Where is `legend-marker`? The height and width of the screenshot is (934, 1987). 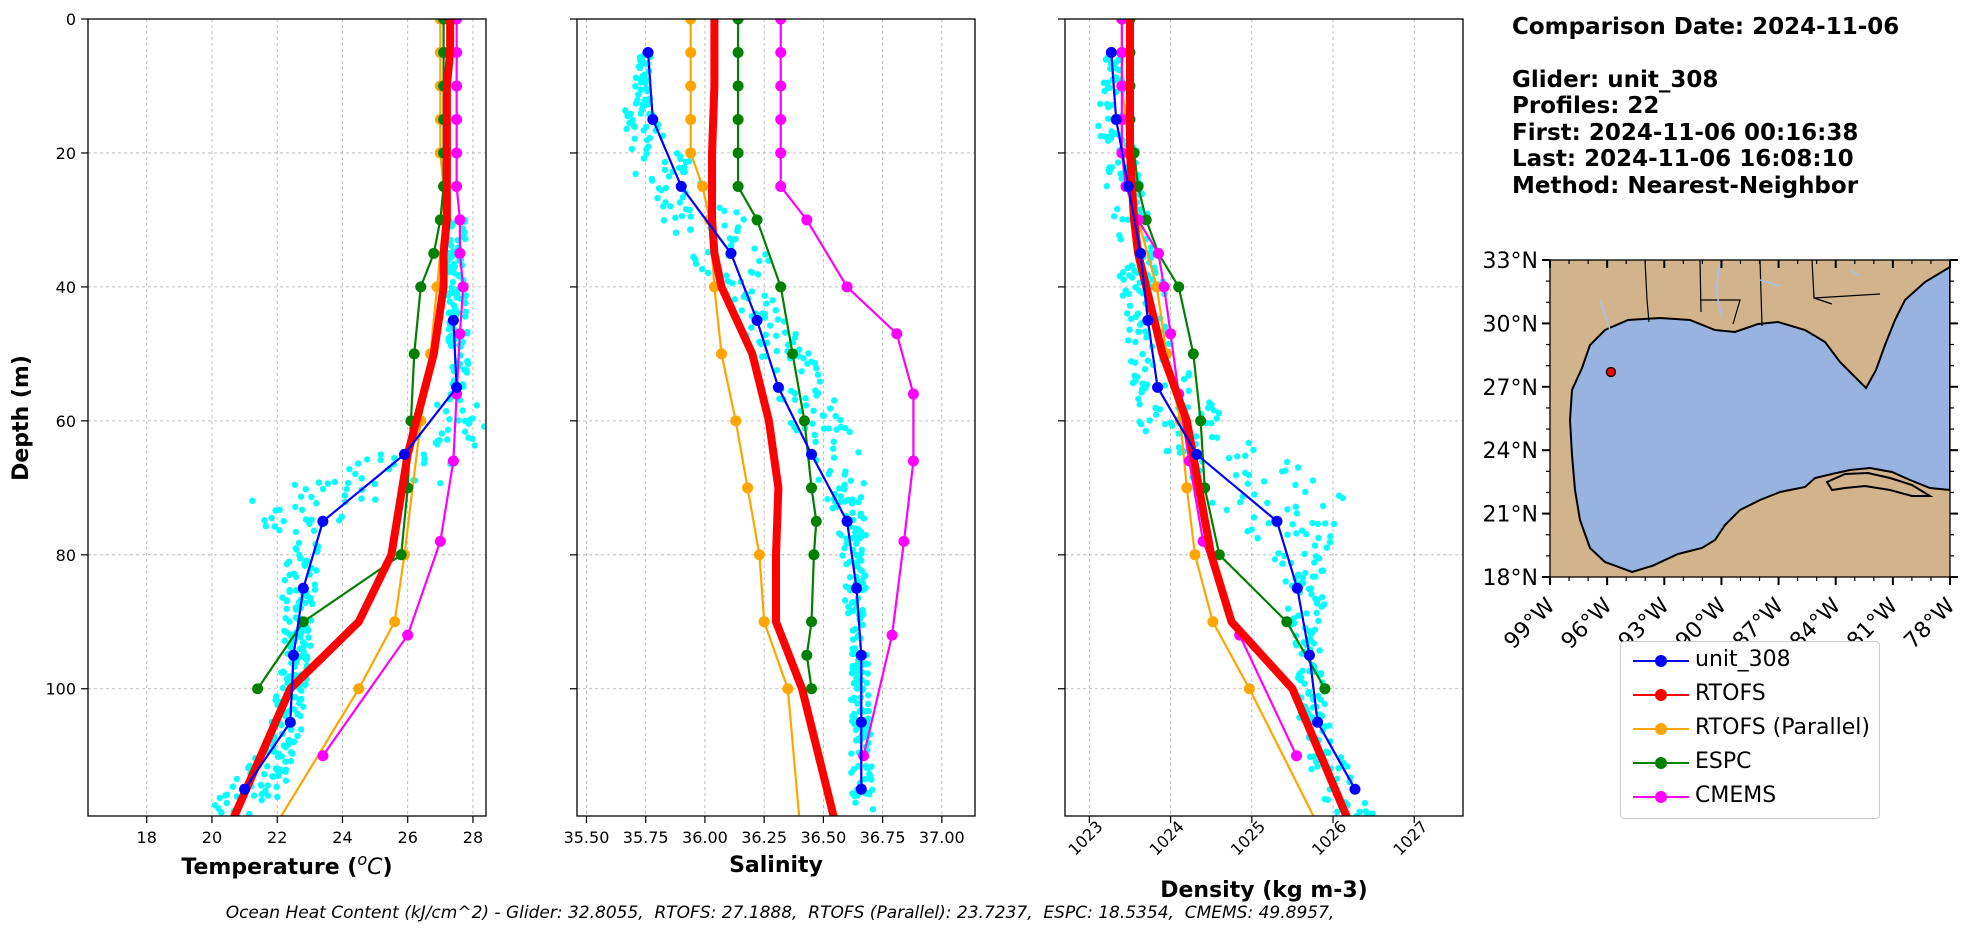
legend-marker is located at coordinates (1661, 661).